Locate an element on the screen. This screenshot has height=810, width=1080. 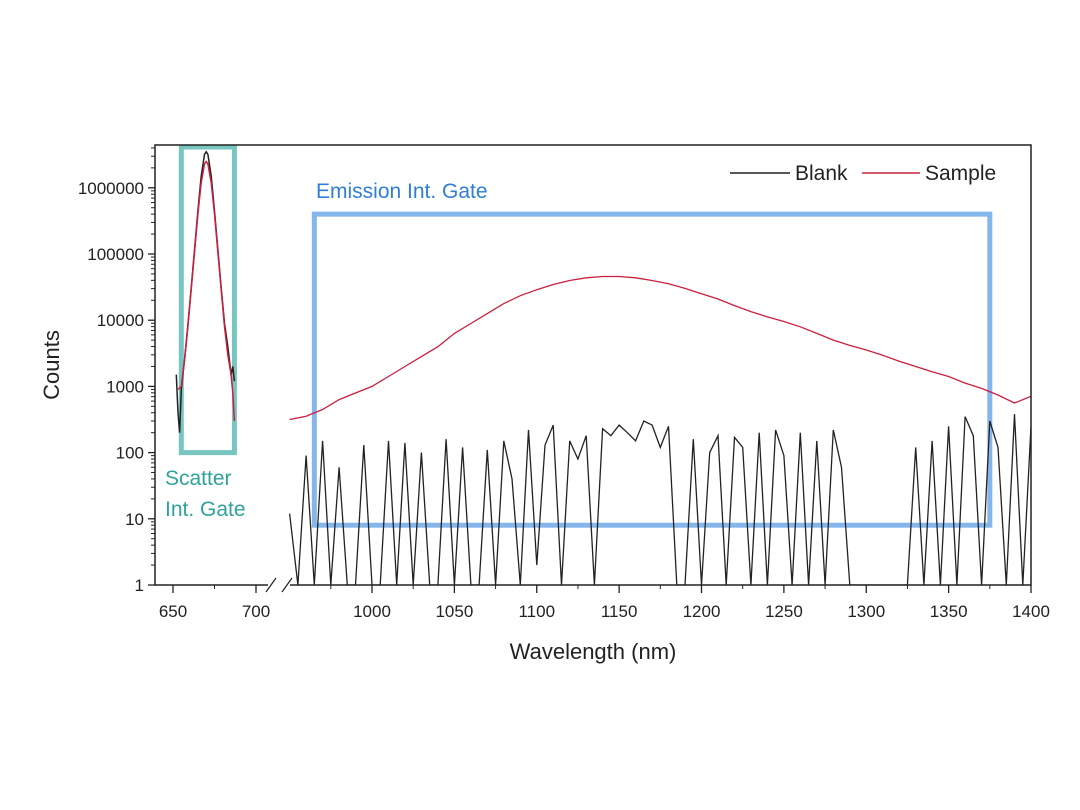
x-tick-label: 1100 is located at coordinates (536, 611).